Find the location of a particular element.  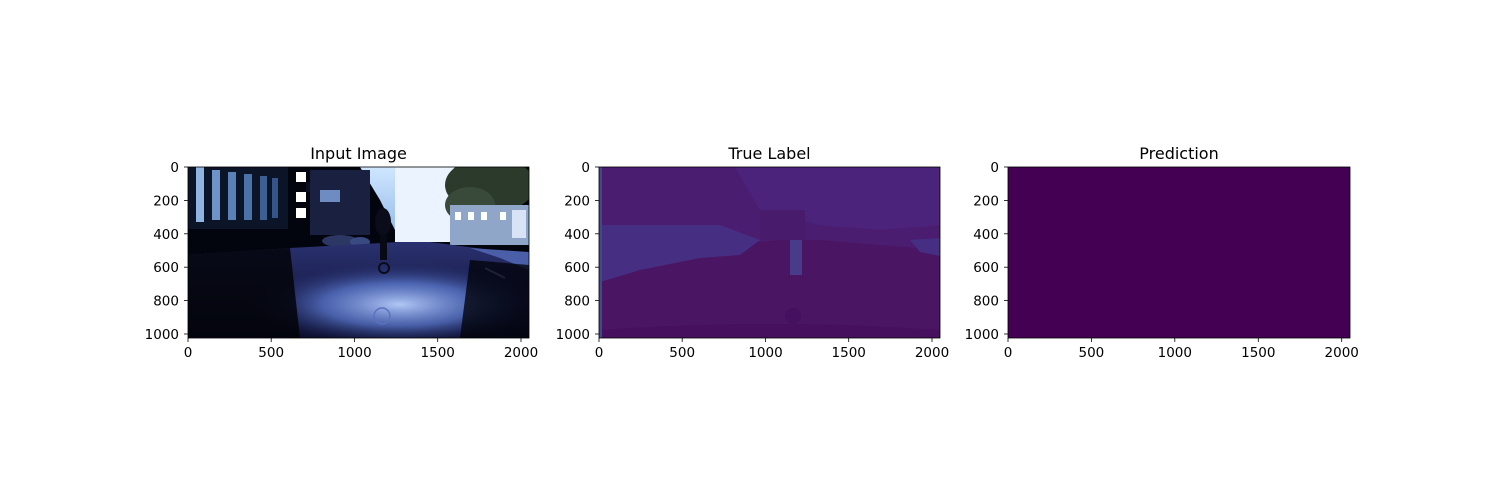

prediction-x-axis: 0 500 1000 1500 2000 is located at coordinates (1181, 349).